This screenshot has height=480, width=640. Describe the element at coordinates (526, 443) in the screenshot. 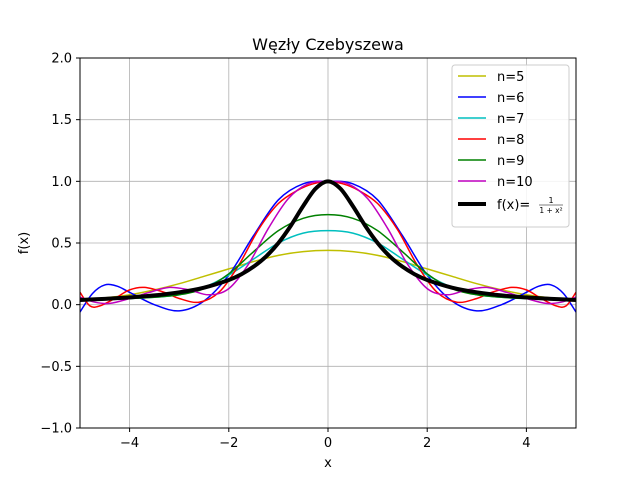

I see `x-tick-label: 4` at that location.